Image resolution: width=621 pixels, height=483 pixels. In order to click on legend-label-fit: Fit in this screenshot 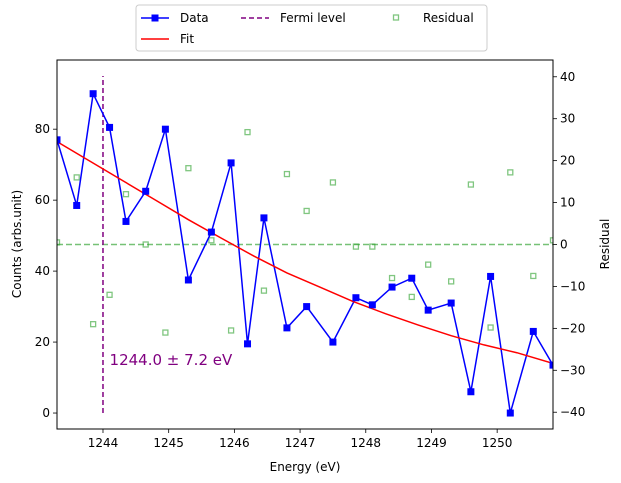, I will do `click(187, 39)`.